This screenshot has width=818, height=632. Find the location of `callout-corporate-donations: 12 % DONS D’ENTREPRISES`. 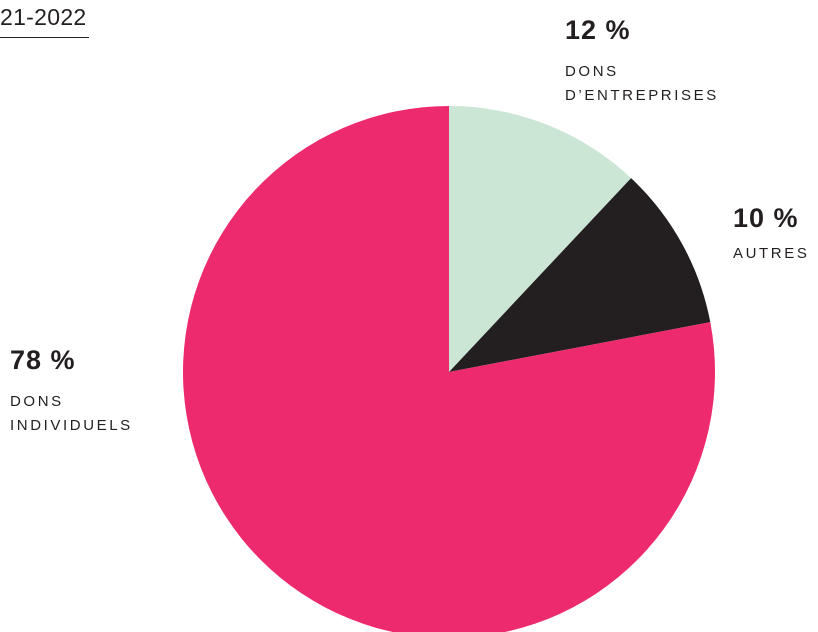

callout-corporate-donations: 12 % DONS D’ENTREPRISES is located at coordinates (642, 61).